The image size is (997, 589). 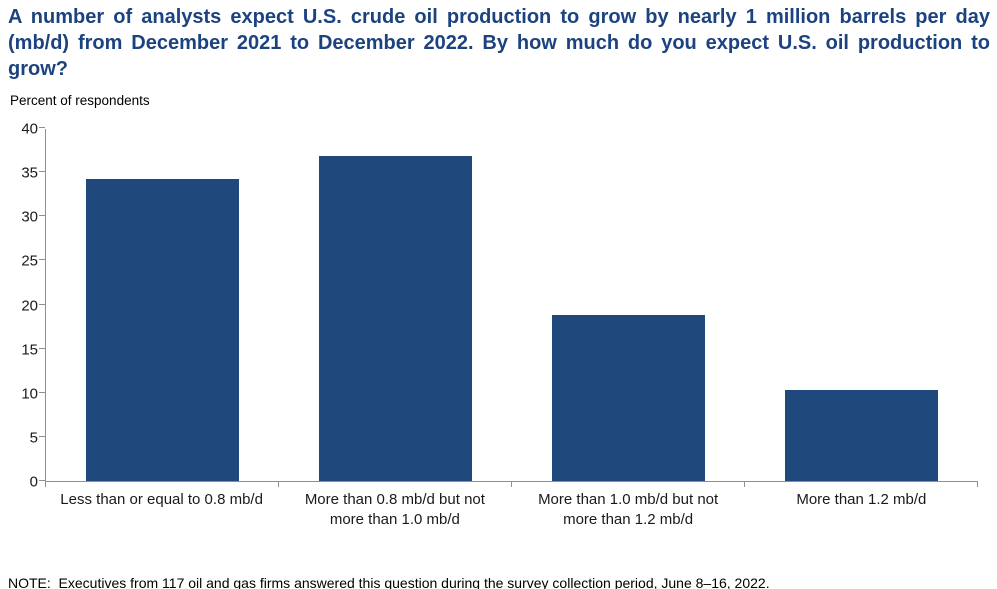 I want to click on x-category-label-text: Less than or equal to 0.8 mb/d, so click(x=161, y=499).